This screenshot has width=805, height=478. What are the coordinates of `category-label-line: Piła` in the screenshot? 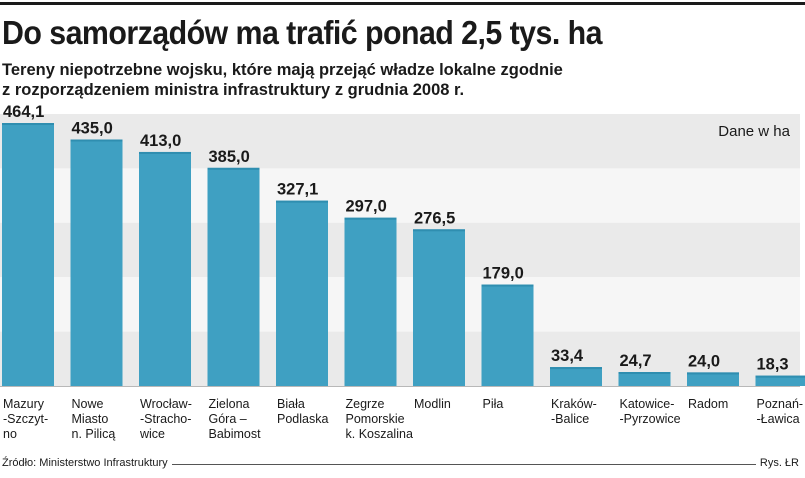 It's located at (493, 404).